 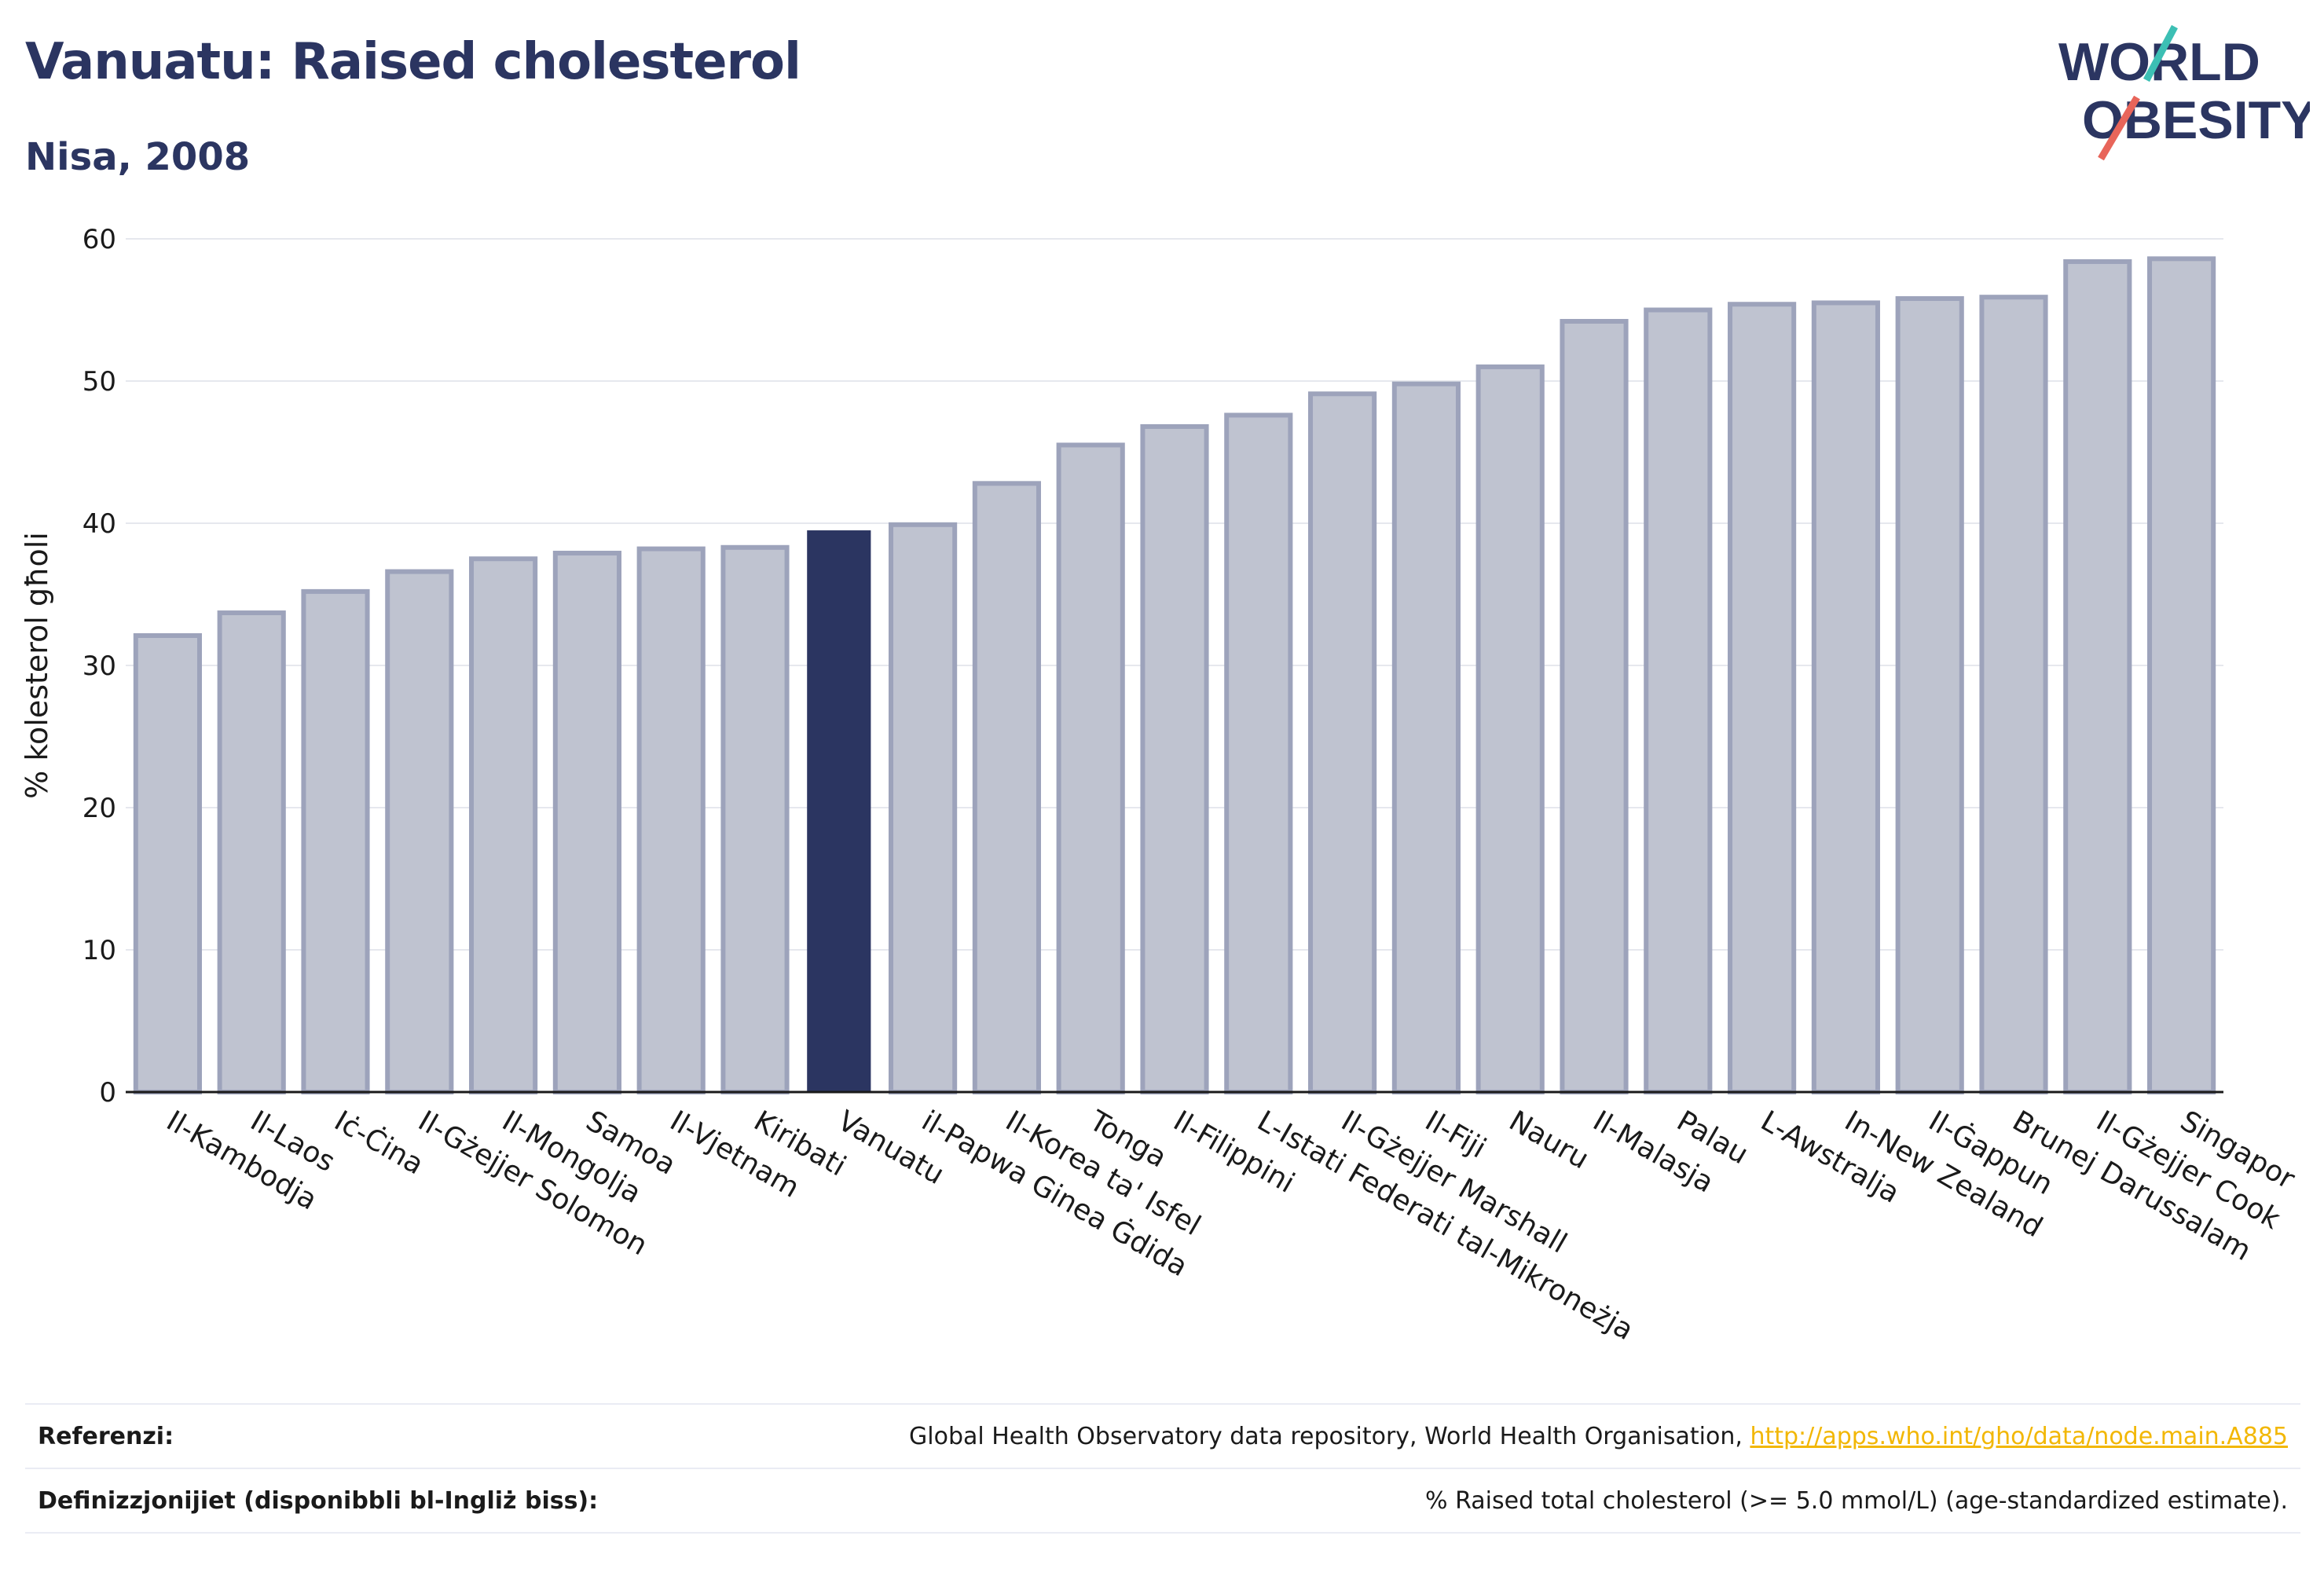 I want to click on y-tick-label: 50, so click(x=99, y=382).